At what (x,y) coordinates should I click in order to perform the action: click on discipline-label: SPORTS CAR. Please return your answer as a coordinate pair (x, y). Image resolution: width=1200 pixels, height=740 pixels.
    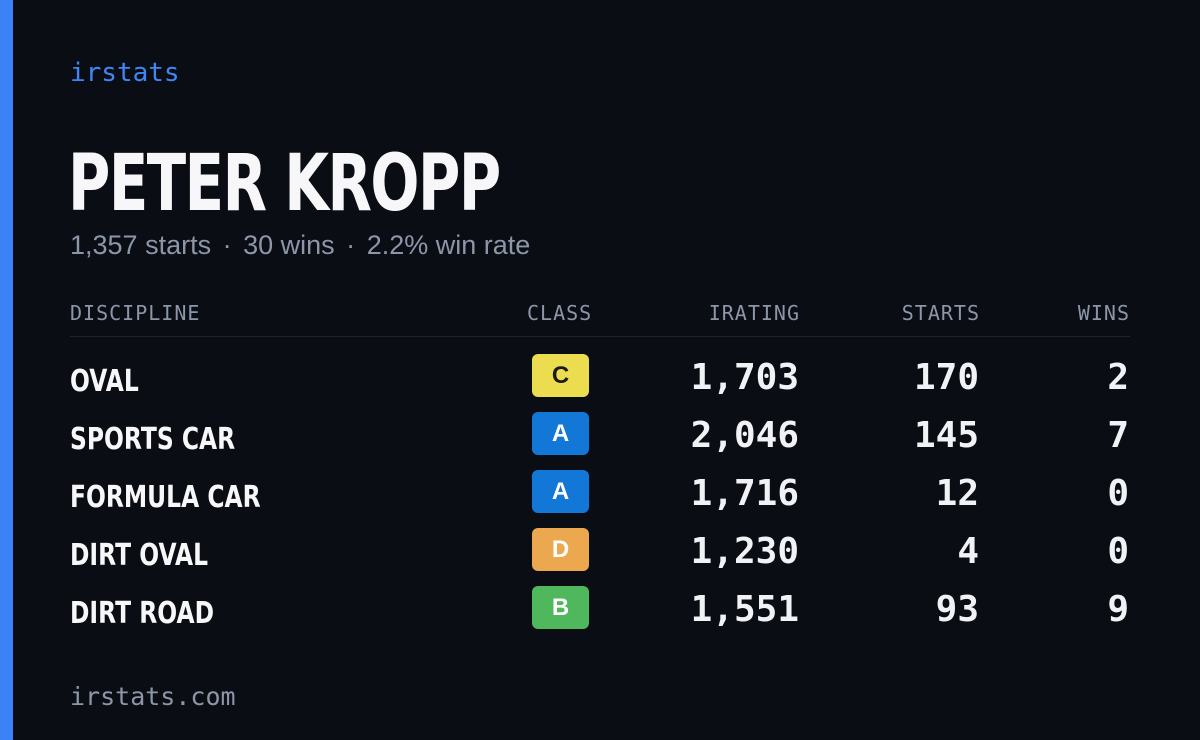
    Looking at the image, I should click on (153, 439).